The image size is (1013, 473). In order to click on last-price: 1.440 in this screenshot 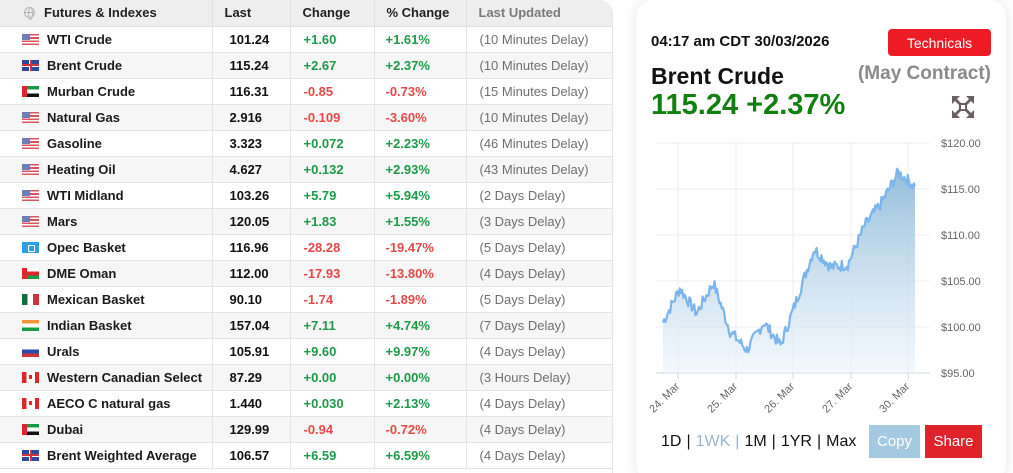, I will do `click(251, 403)`.